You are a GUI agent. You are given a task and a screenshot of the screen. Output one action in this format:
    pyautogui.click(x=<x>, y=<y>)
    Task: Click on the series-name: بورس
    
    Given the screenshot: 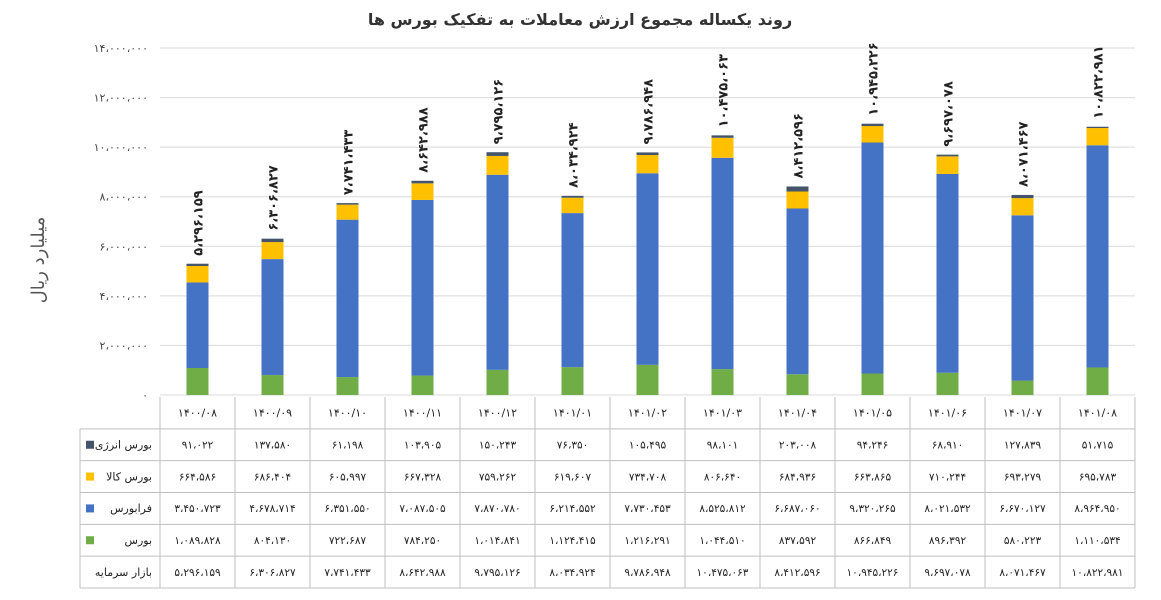 What is the action you would take?
    pyautogui.click(x=138, y=540)
    